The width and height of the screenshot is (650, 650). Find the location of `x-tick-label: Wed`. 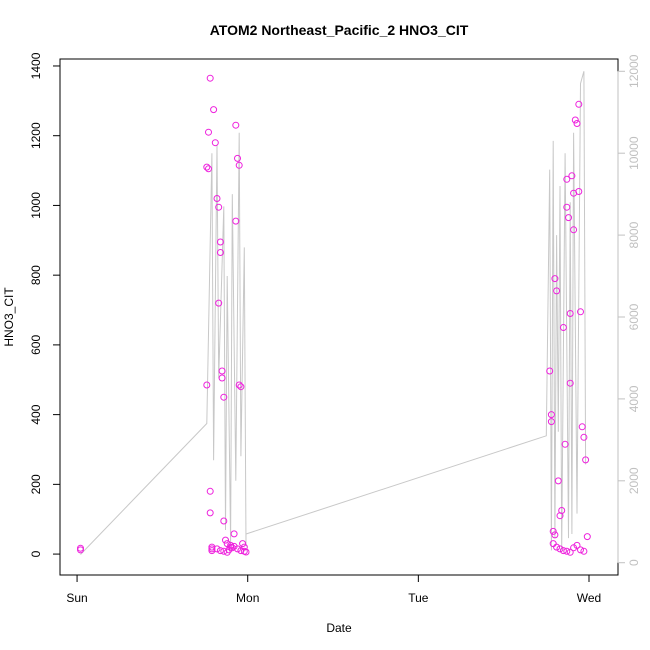

x-tick-label: Wed is located at coordinates (589, 598).